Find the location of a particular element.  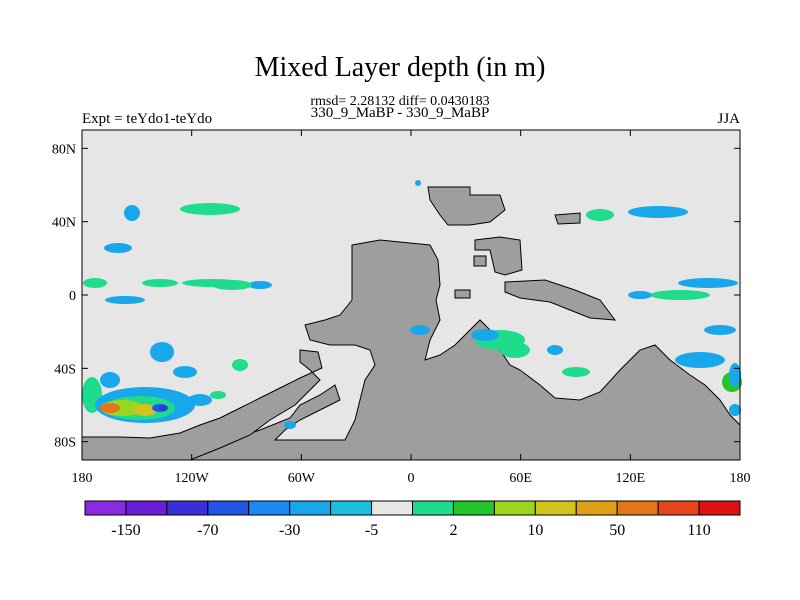

colorbar-label: 50 is located at coordinates (617, 530).